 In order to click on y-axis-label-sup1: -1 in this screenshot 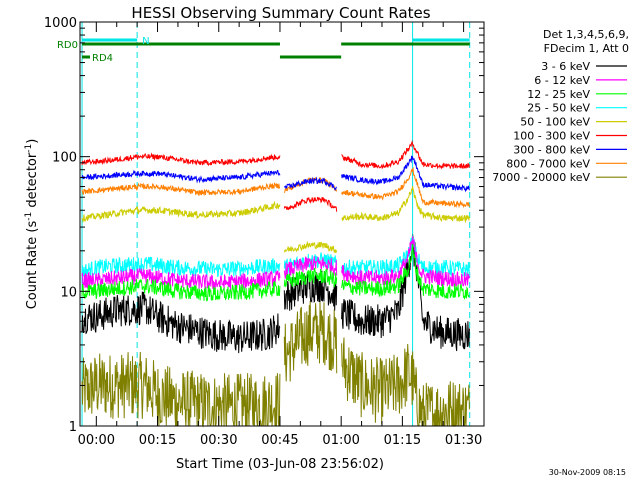, I will do `click(29, 216)`.